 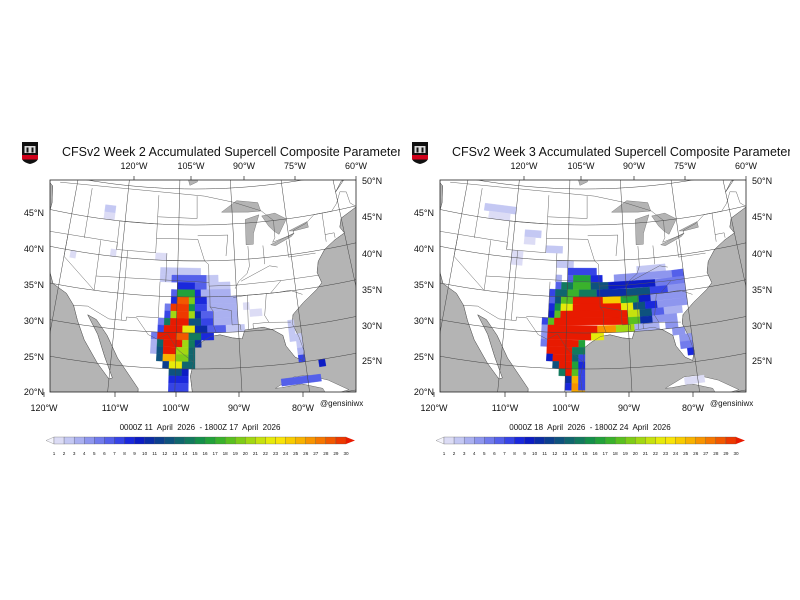 I want to click on credit-handle: @gensiniwx, so click(x=341, y=403).